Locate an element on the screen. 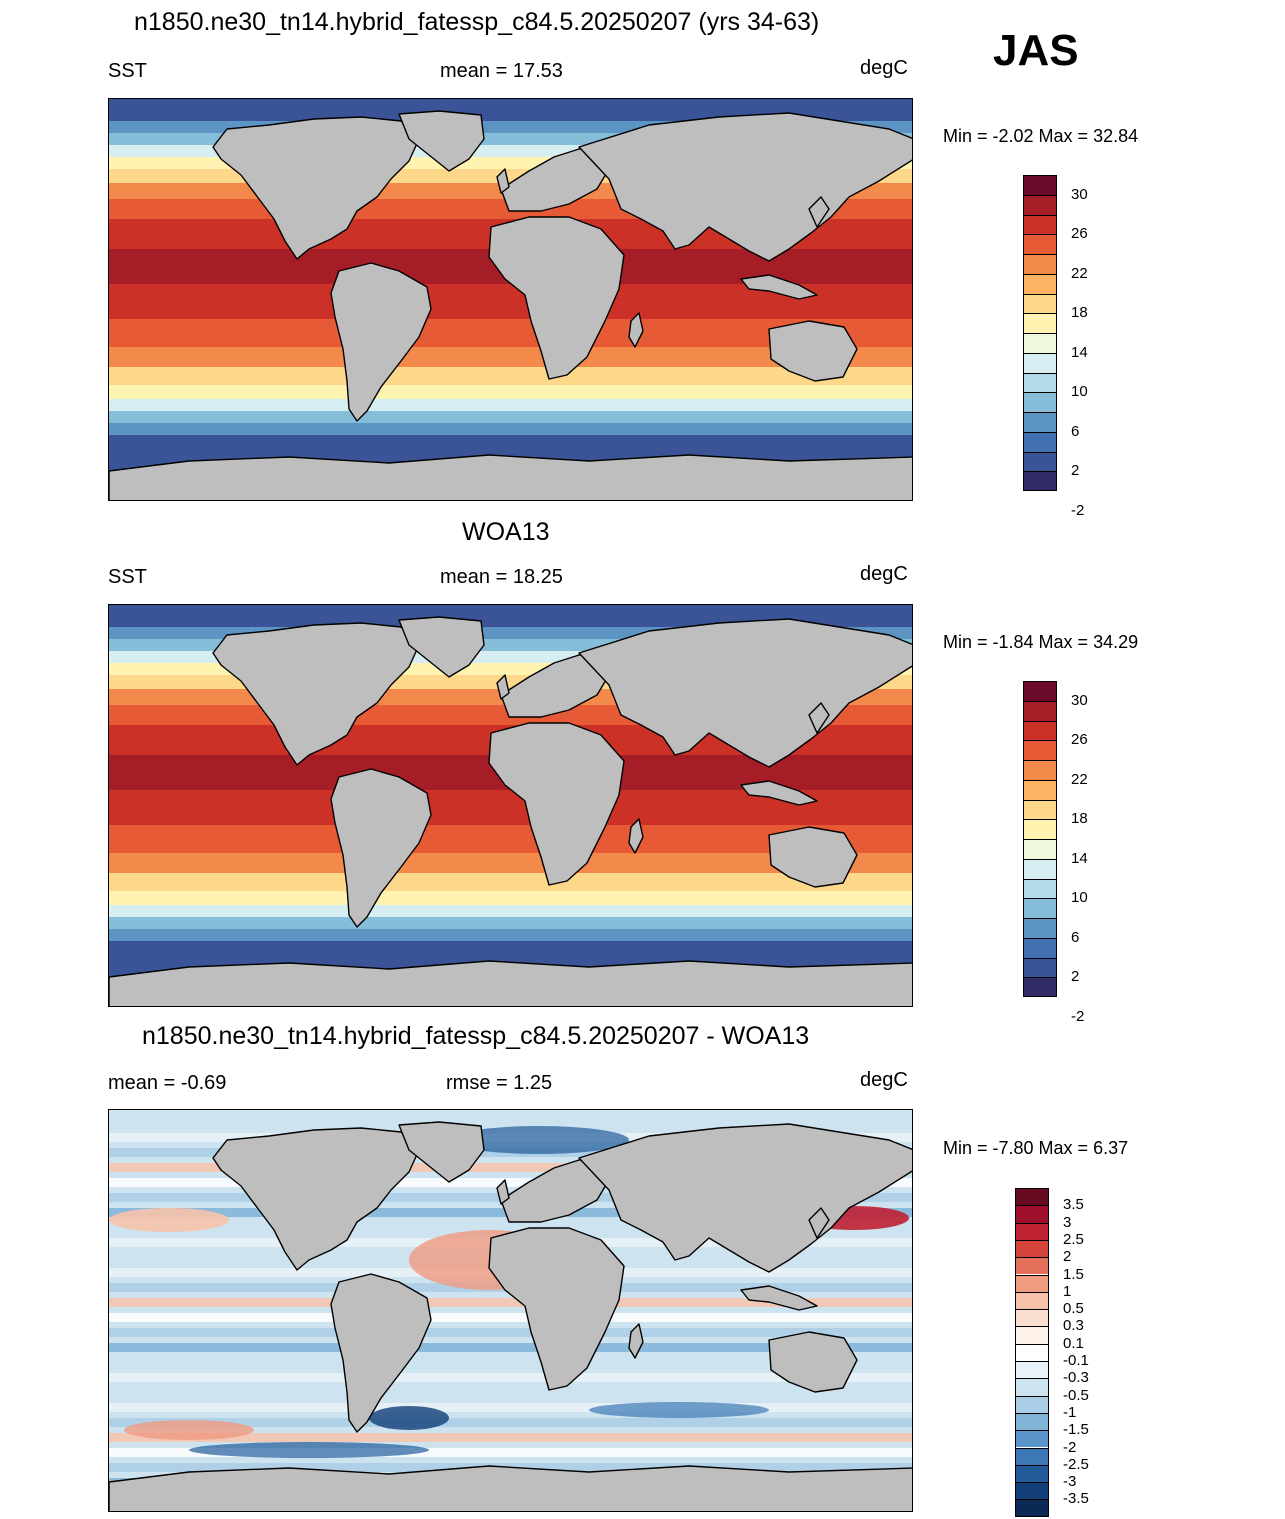 This screenshot has height=1519, width=1285. colorbar-label: -3 is located at coordinates (1070, 1482).